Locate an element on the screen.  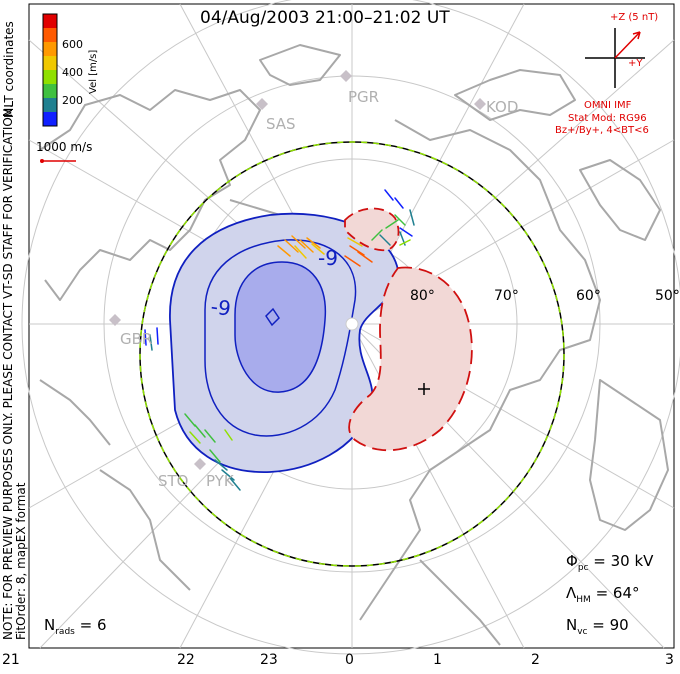
station-gbr: GBR is located at coordinates (136, 339).